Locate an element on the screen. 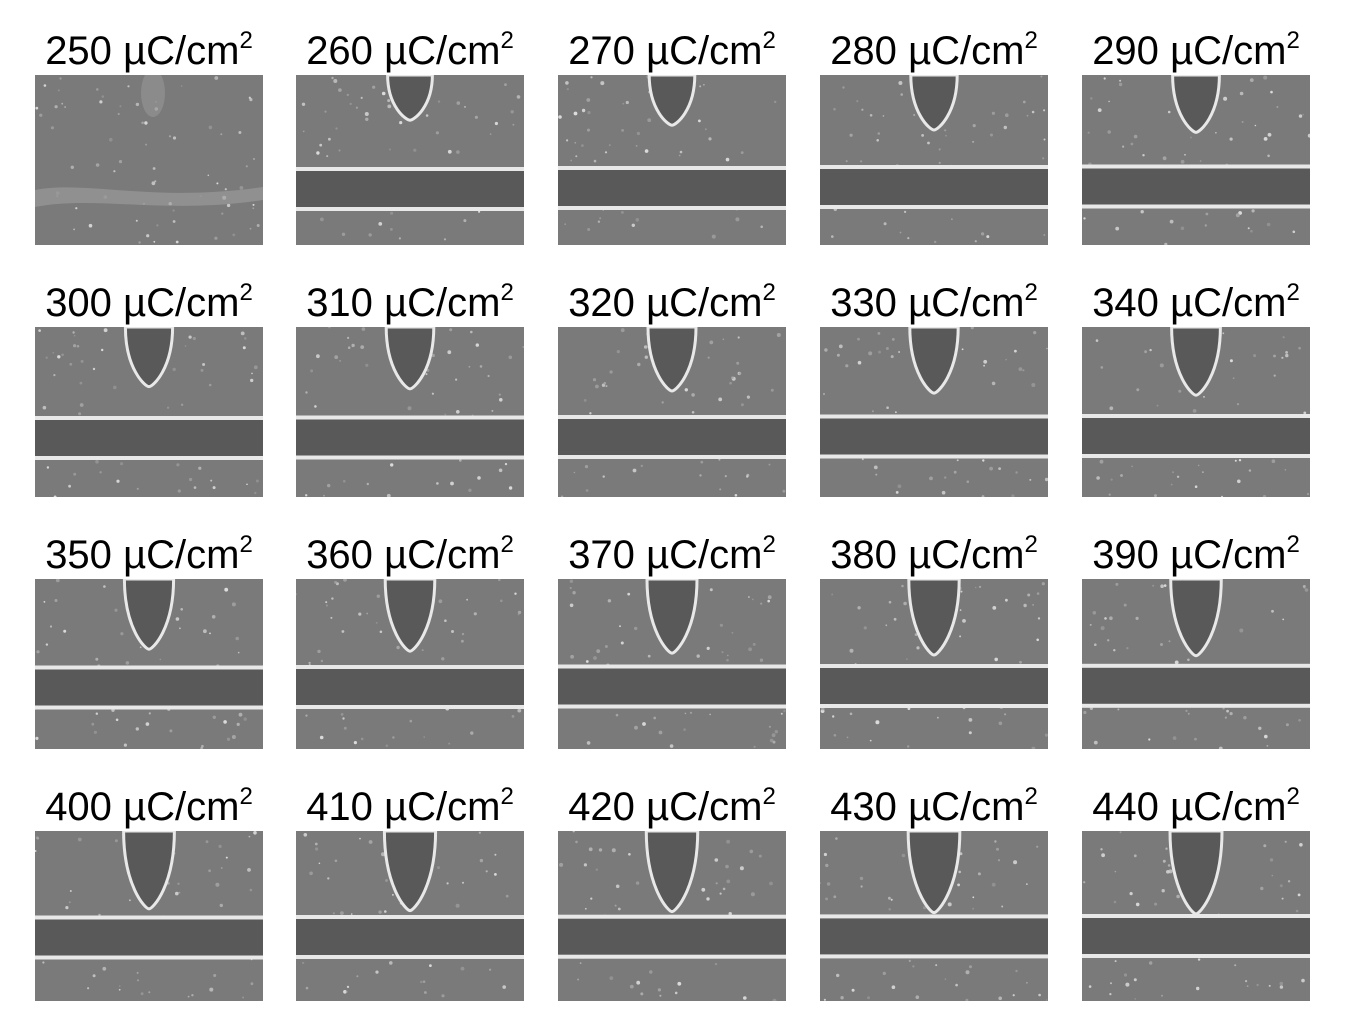 Image resolution: width=1346 pixels, height=1032 pixels. dose-value: 360 is located at coordinates (339, 555).